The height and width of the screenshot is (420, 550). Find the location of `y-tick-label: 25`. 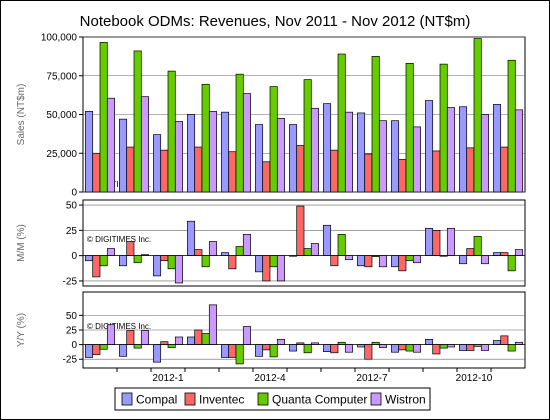

y-tick-label: 25 is located at coordinates (72, 331).